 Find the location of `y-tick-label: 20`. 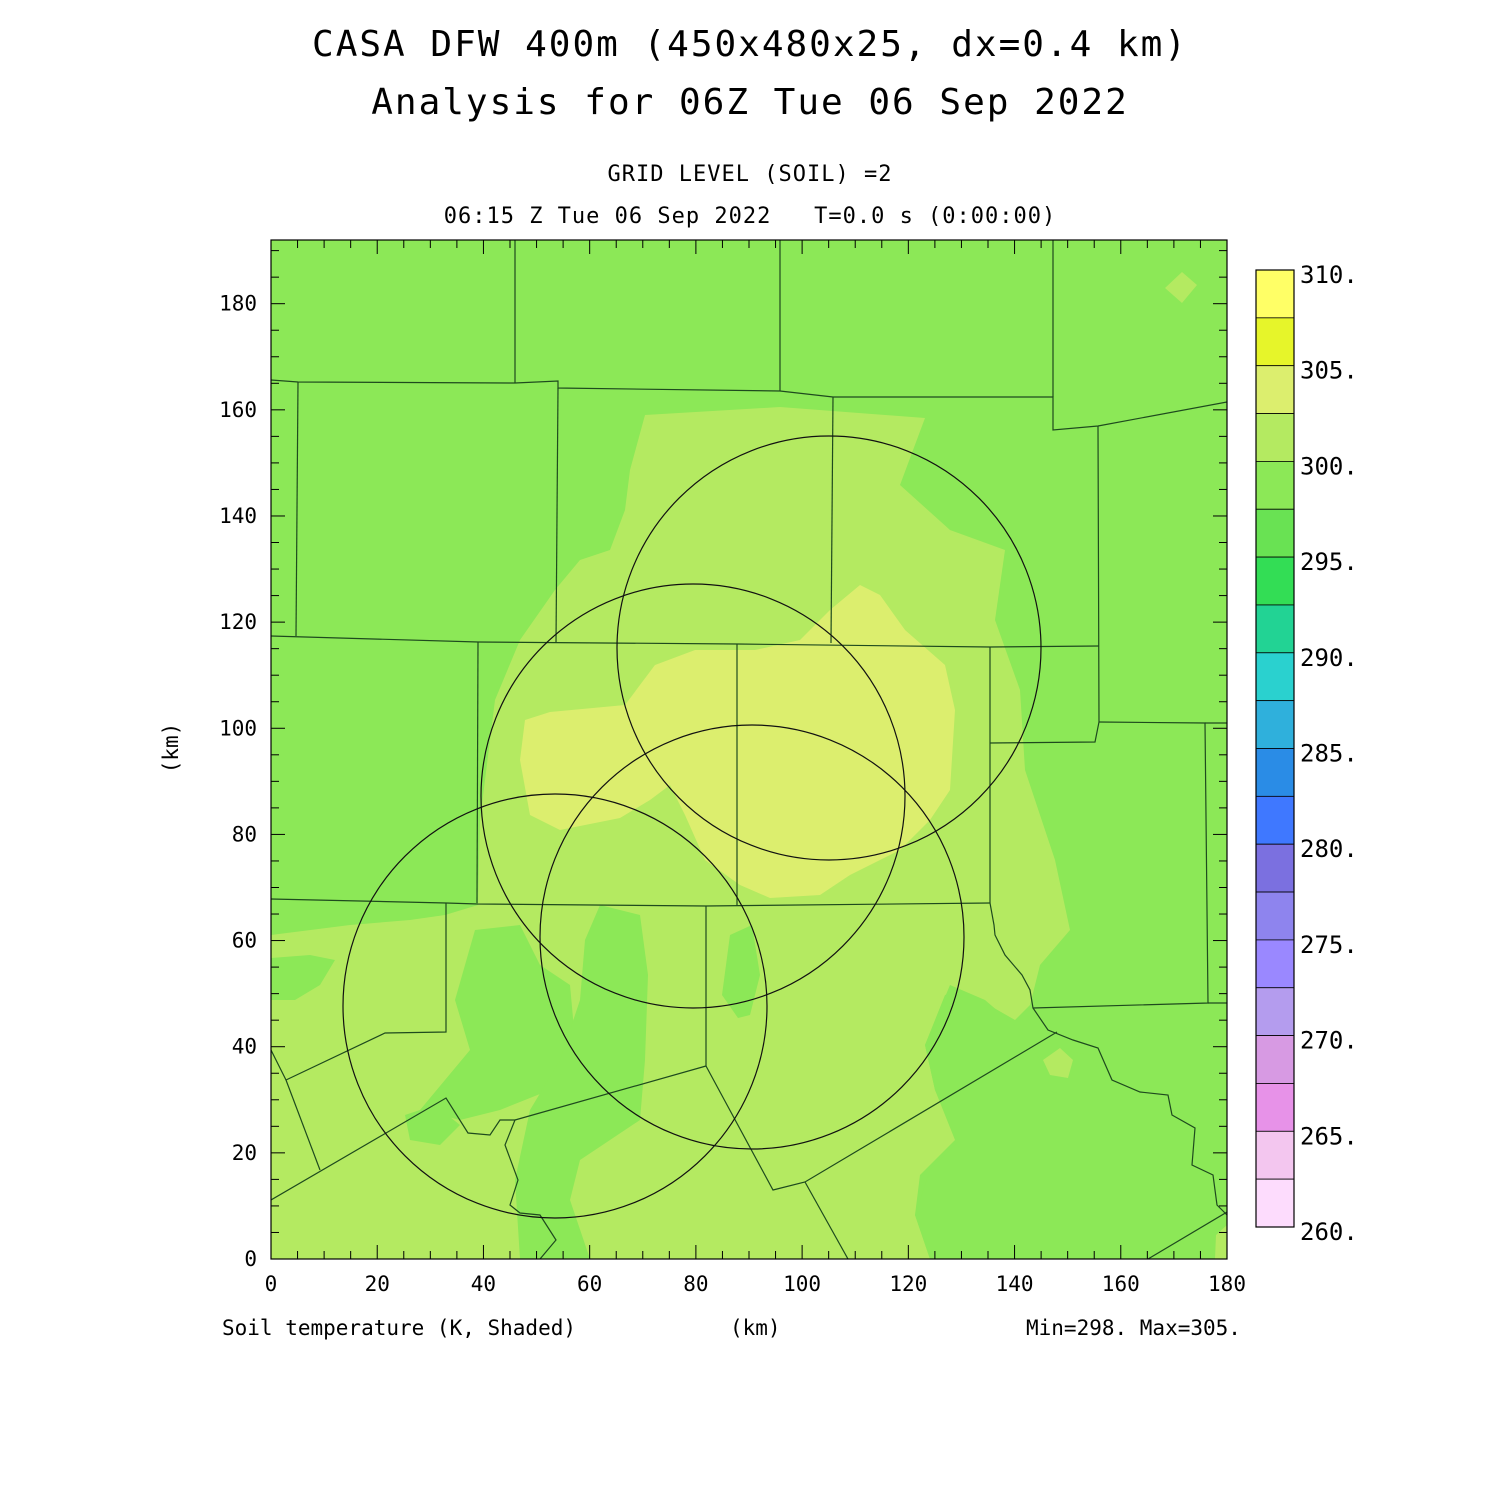

y-tick-label: 20 is located at coordinates (244, 1153).